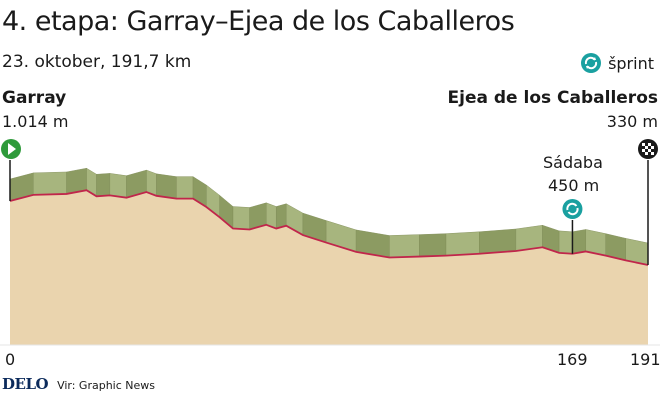 This screenshot has width=660, height=401. I want to click on legend: šprint, so click(617, 63).